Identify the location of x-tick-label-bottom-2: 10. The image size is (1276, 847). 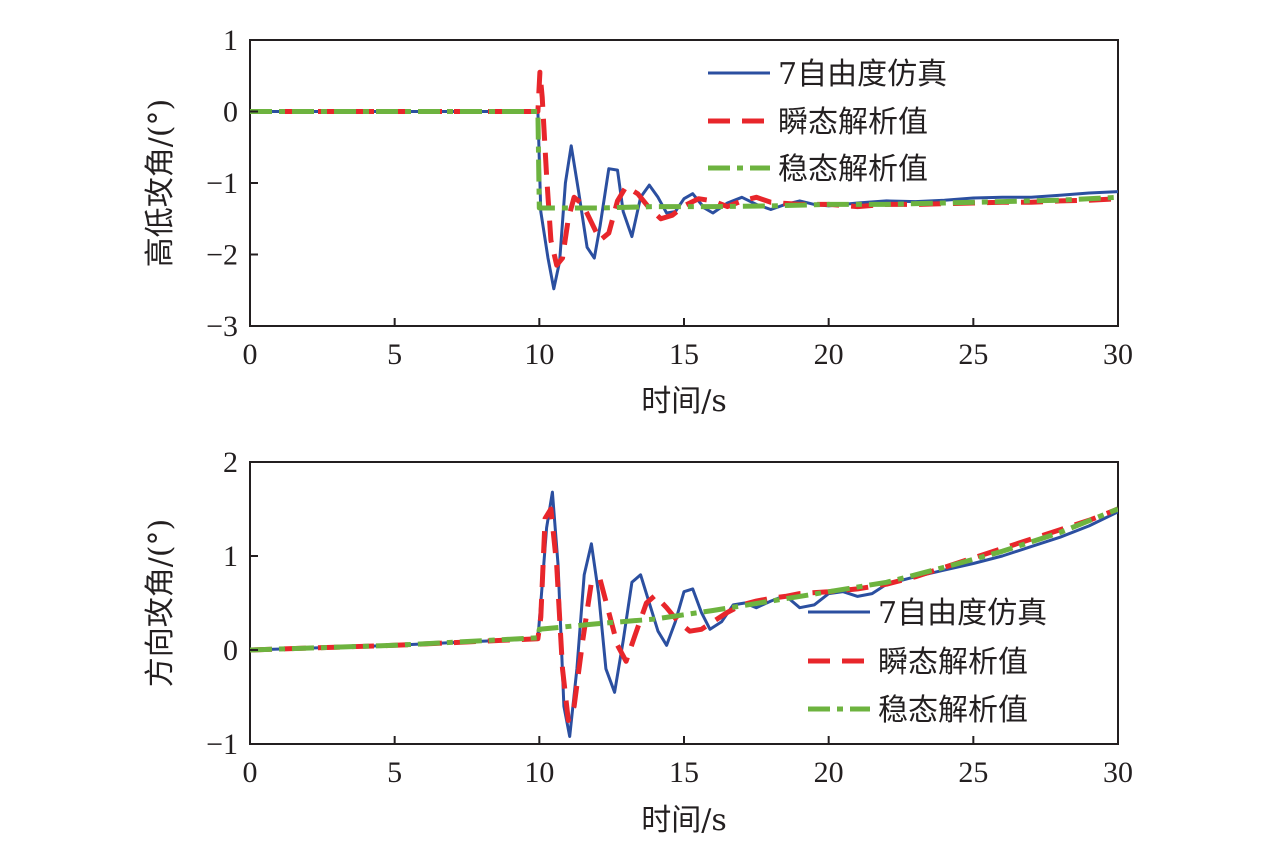
(539, 772).